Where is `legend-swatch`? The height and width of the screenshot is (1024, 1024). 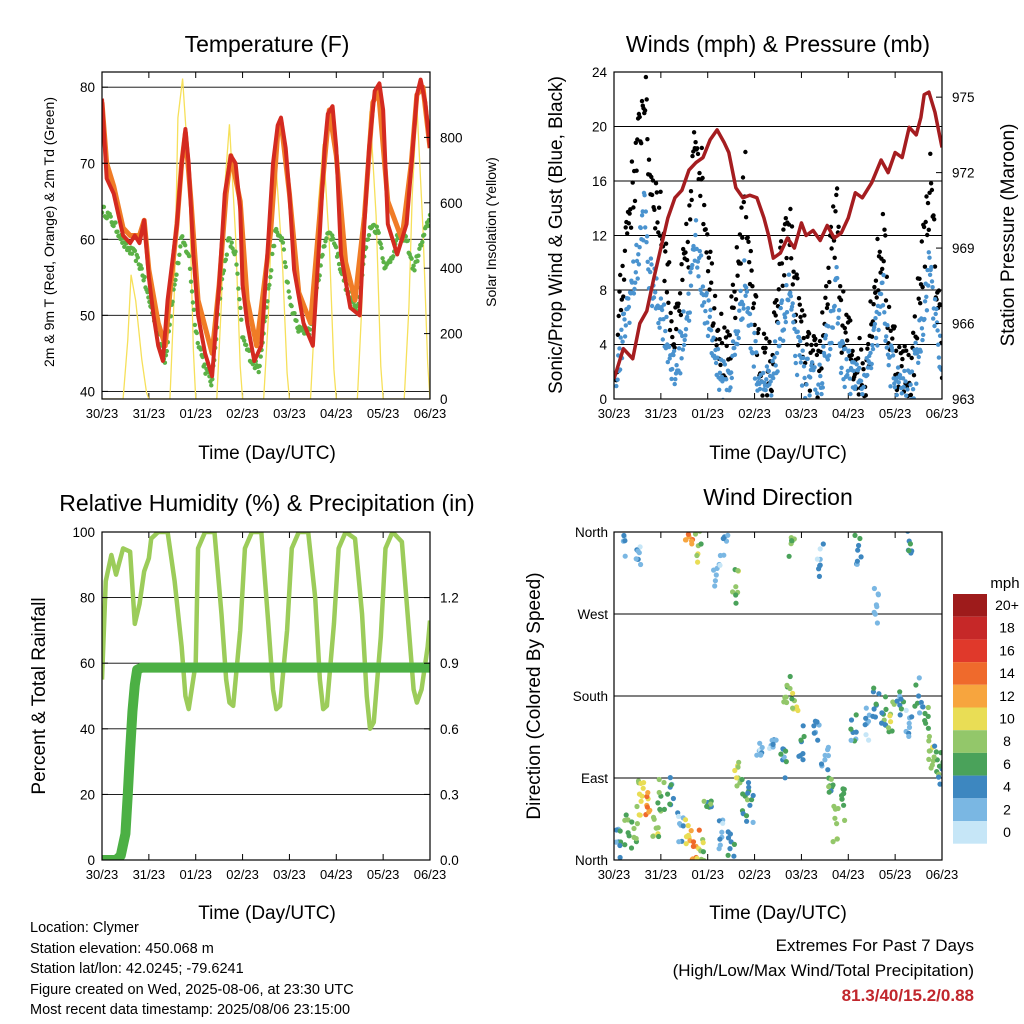
legend-swatch is located at coordinates (970, 719).